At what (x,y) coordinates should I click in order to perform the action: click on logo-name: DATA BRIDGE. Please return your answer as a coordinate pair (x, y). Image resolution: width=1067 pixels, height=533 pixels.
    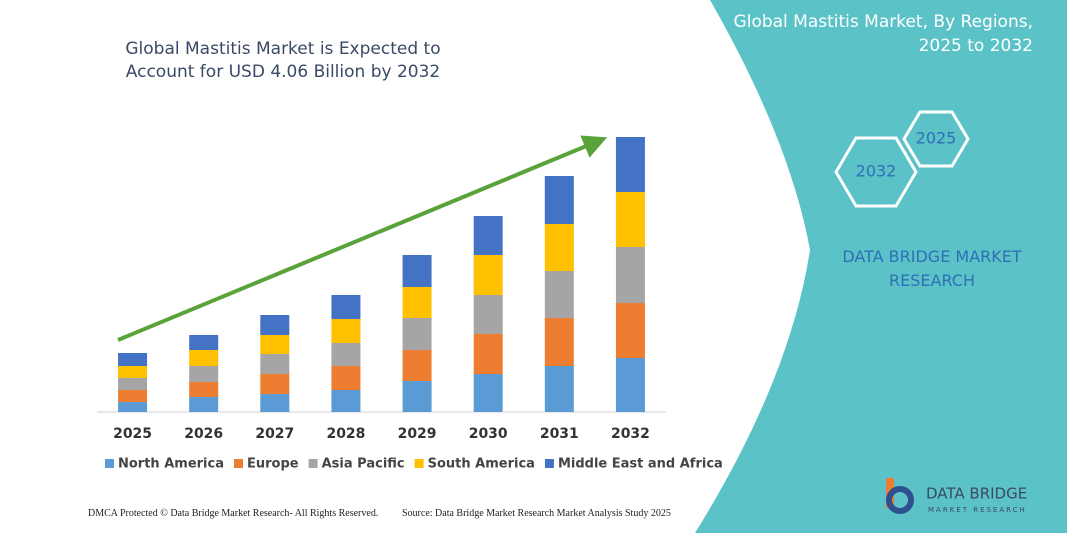
    Looking at the image, I should click on (976, 494).